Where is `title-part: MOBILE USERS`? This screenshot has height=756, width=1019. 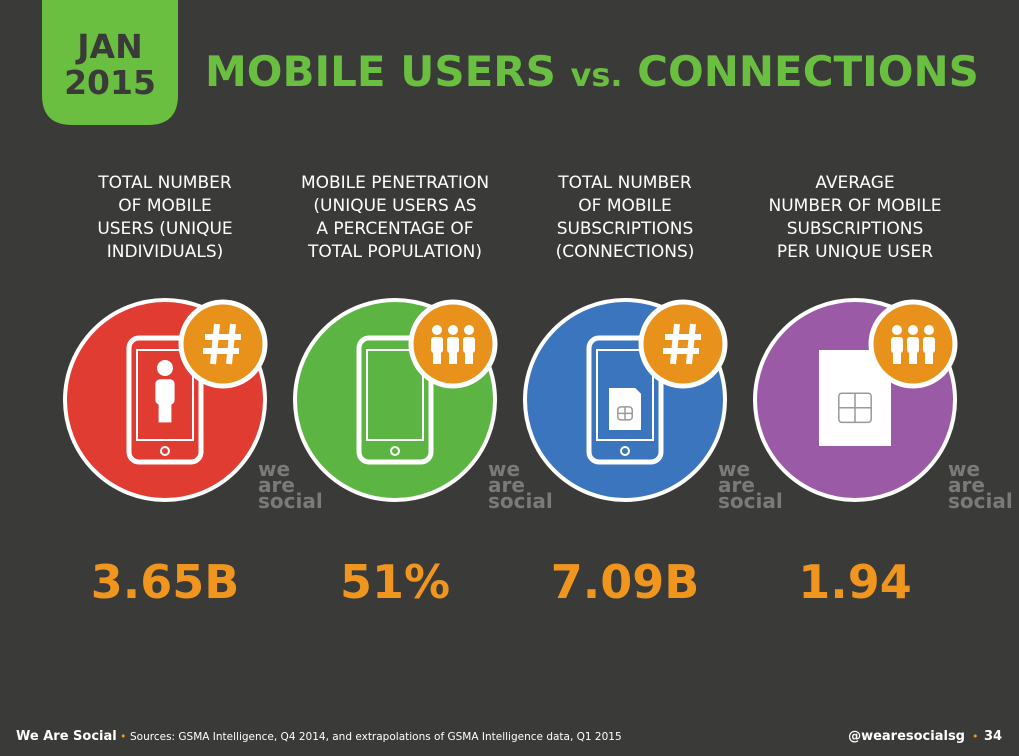 title-part: MOBILE USERS is located at coordinates (380, 71).